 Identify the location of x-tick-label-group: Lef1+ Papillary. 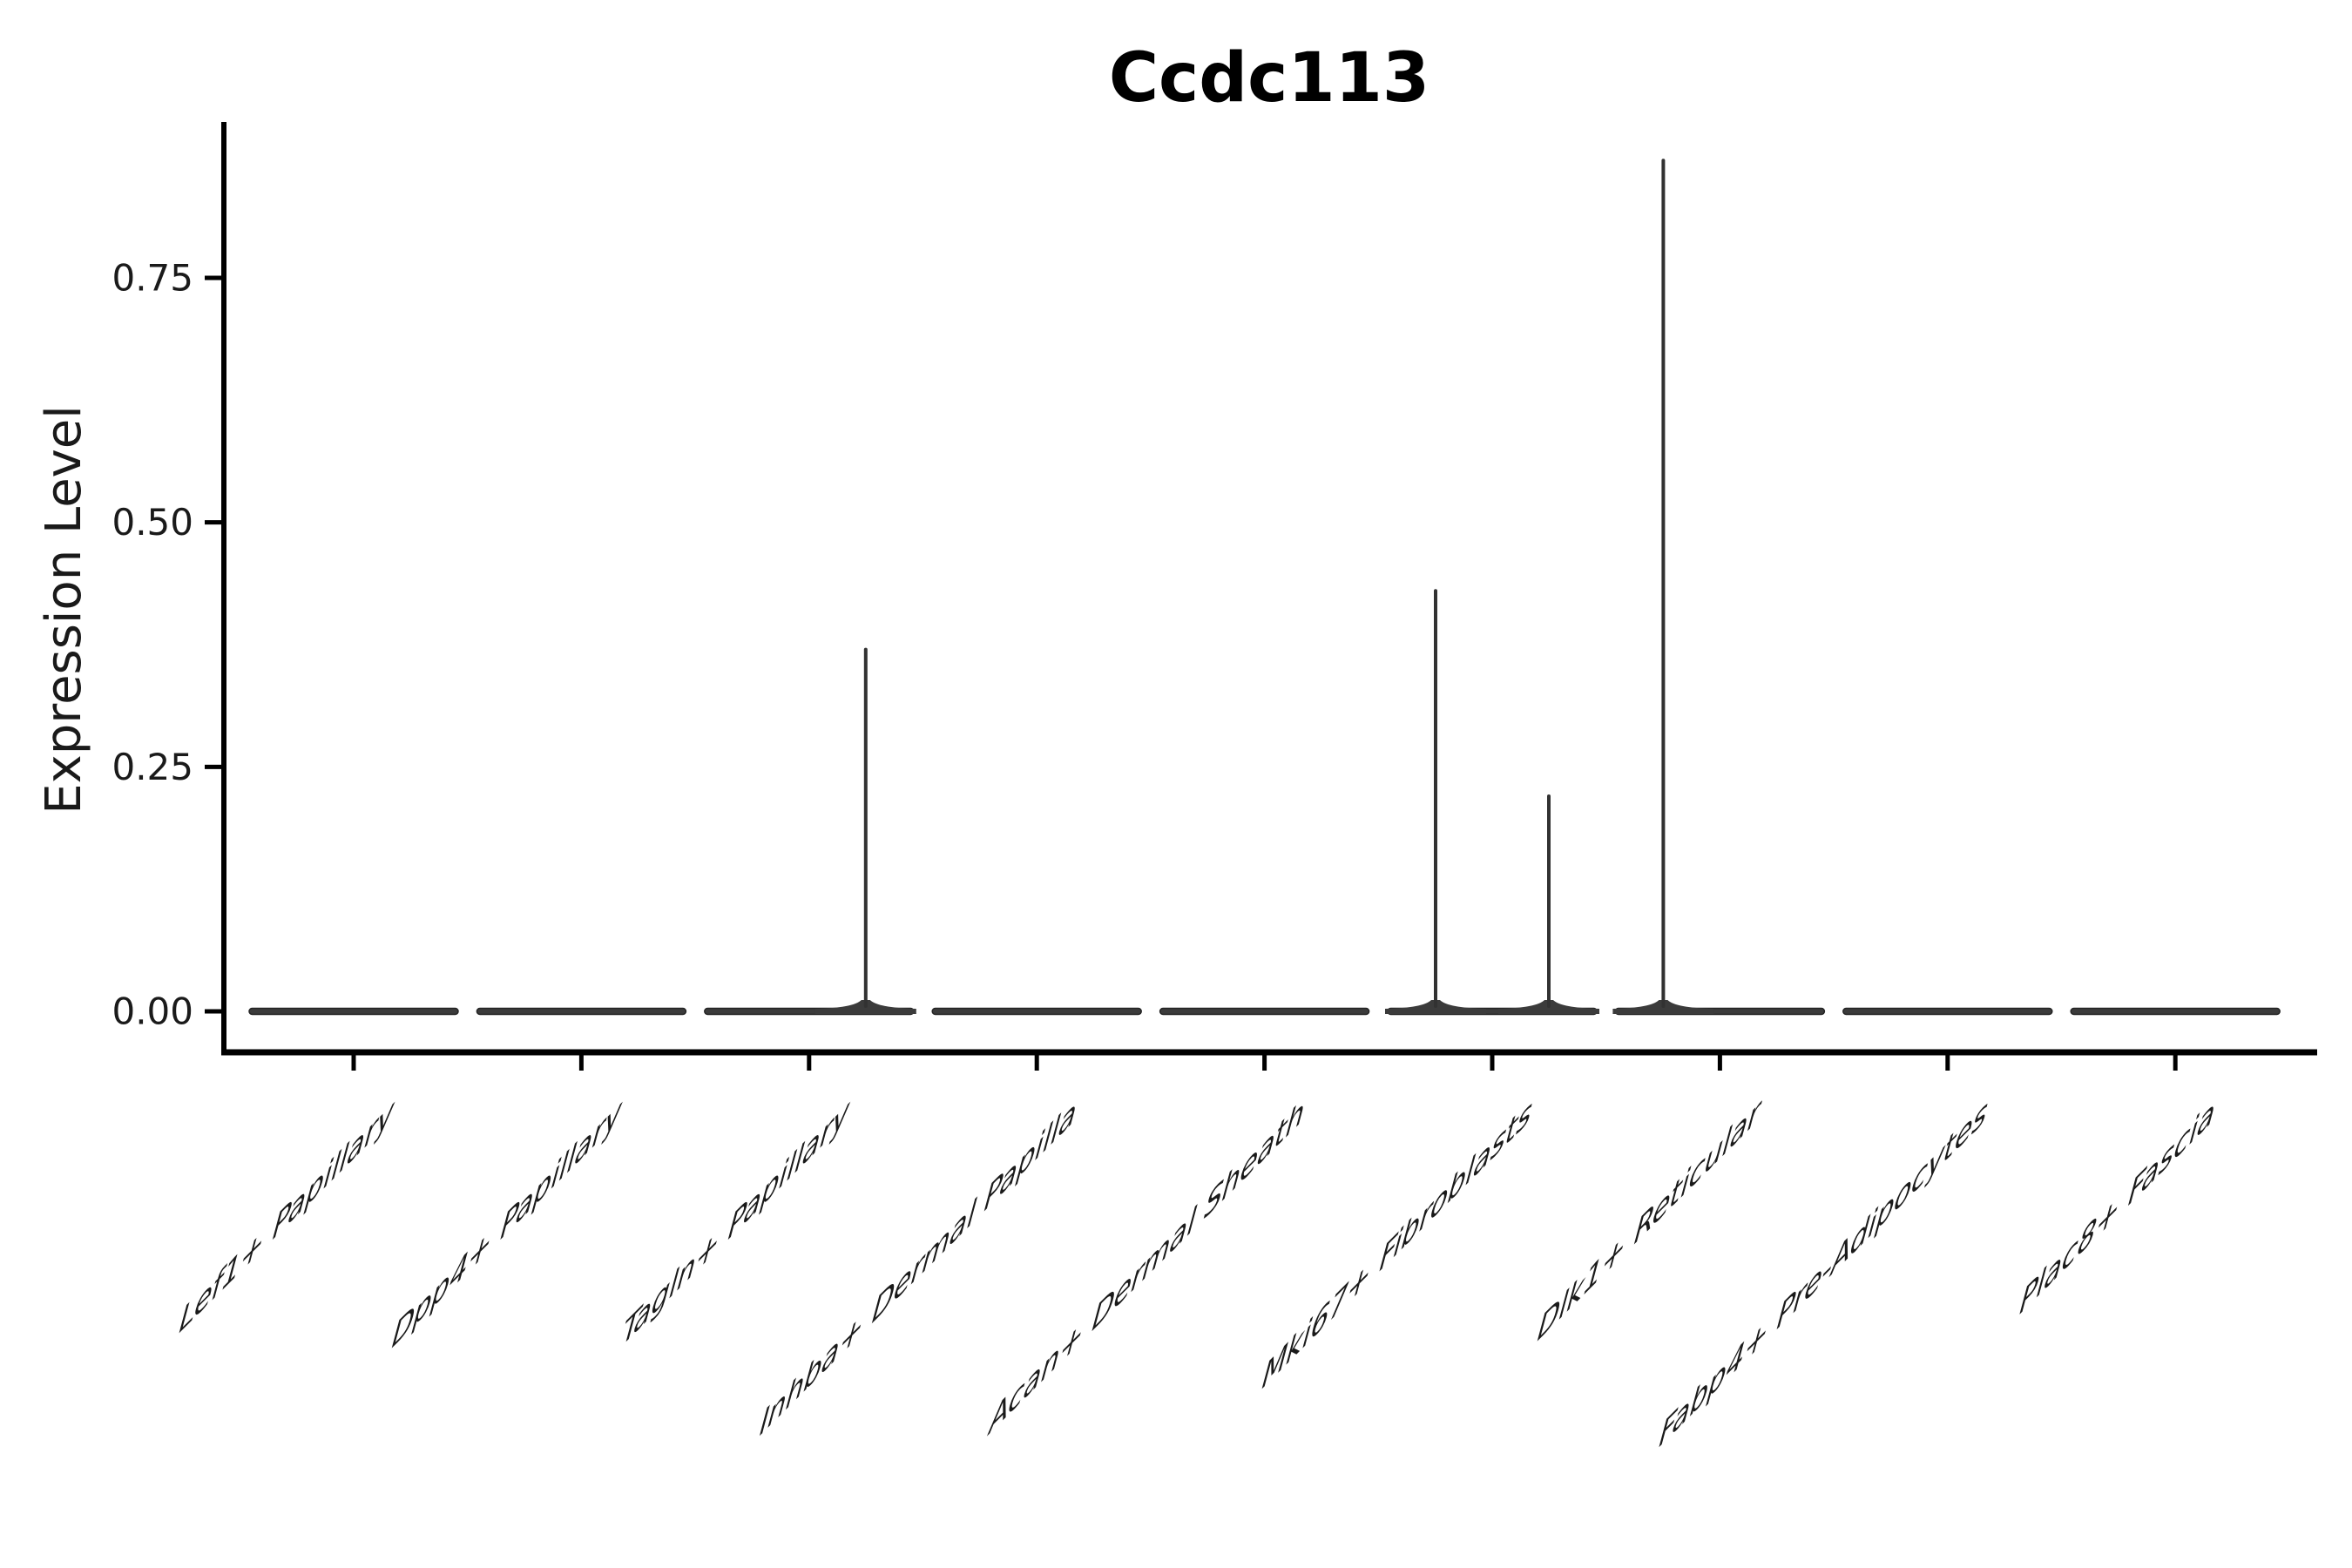
(287, 1215).